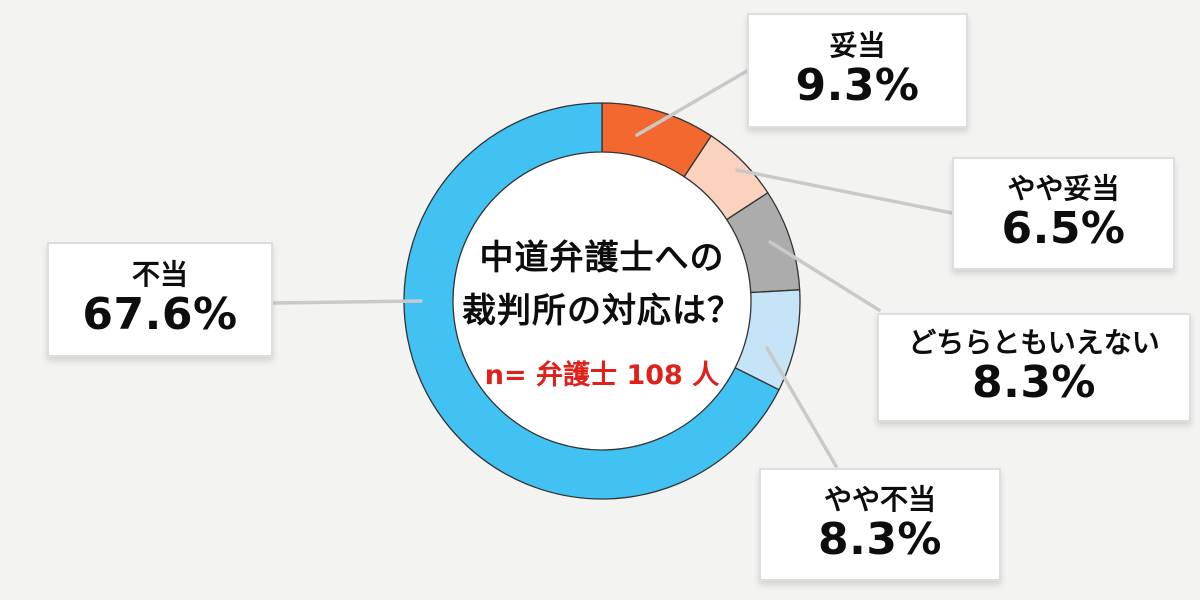  I want to click on callout-label: やや不当, so click(879, 500).